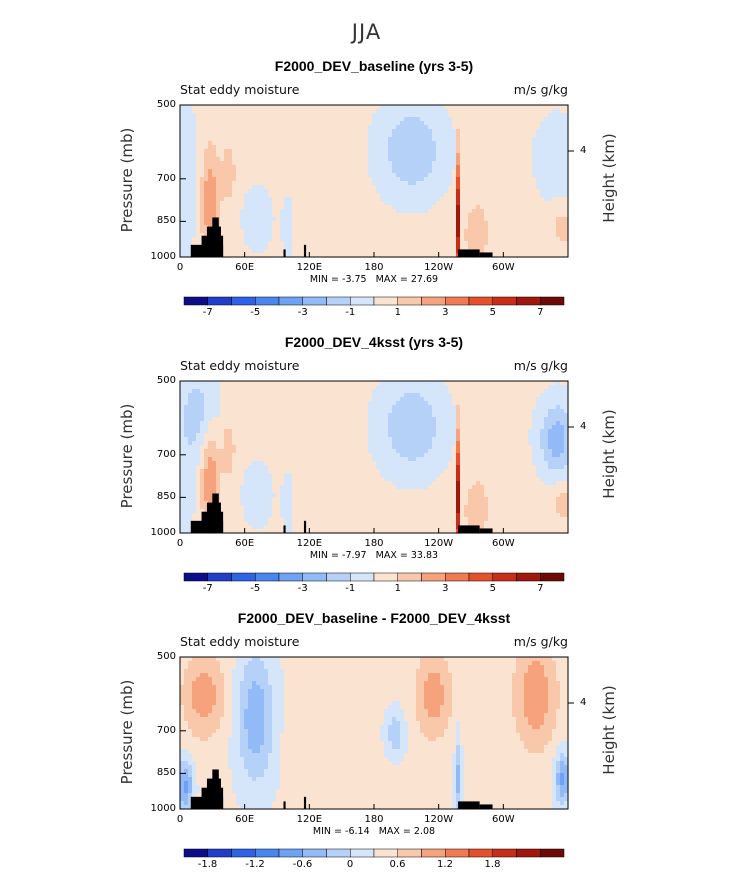 The height and width of the screenshot is (872, 733). What do you see at coordinates (255, 312) in the screenshot?
I see `colorbar-label: -5` at bounding box center [255, 312].